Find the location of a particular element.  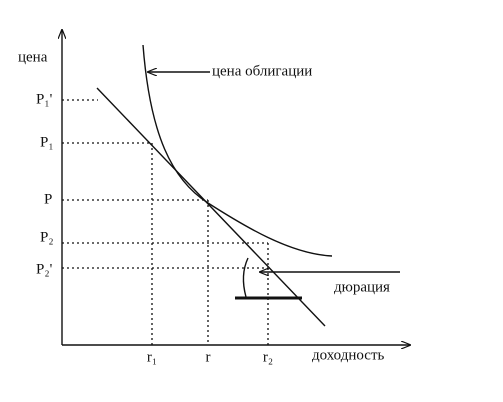

price-label: P₂' is located at coordinates (44, 269).